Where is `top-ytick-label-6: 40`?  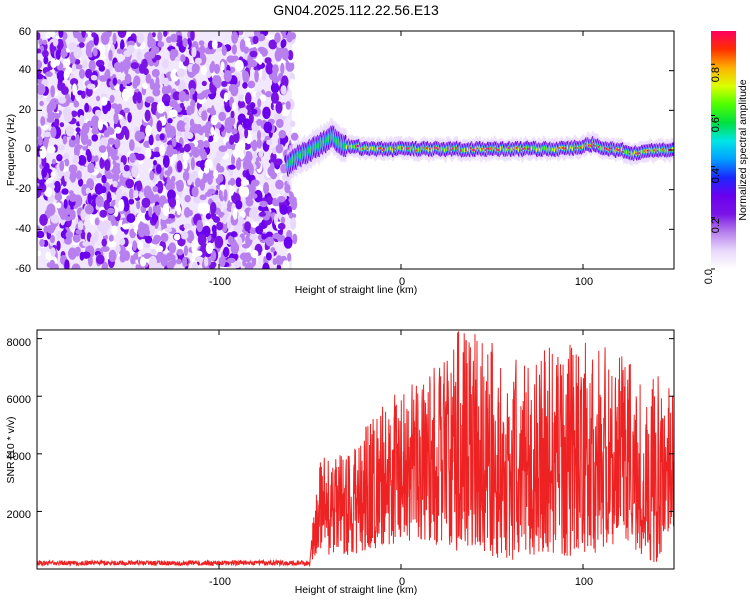 top-ytick-label-6: 40 is located at coordinates (25, 70).